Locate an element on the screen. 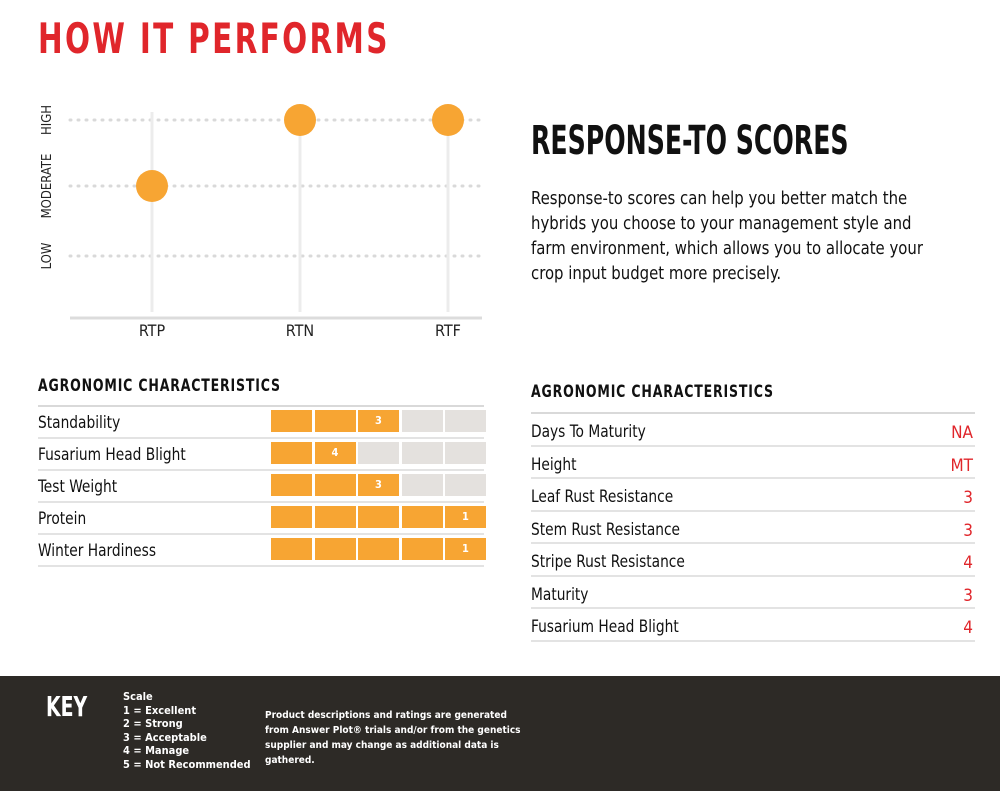 This screenshot has width=1000, height=791. bar-row: Winter Hardiness 1 is located at coordinates (262, 551).